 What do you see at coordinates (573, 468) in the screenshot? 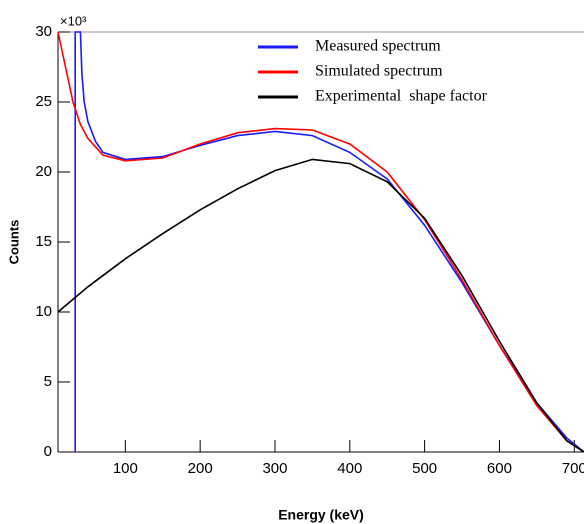
I see `x-tick-label: 700` at bounding box center [573, 468].